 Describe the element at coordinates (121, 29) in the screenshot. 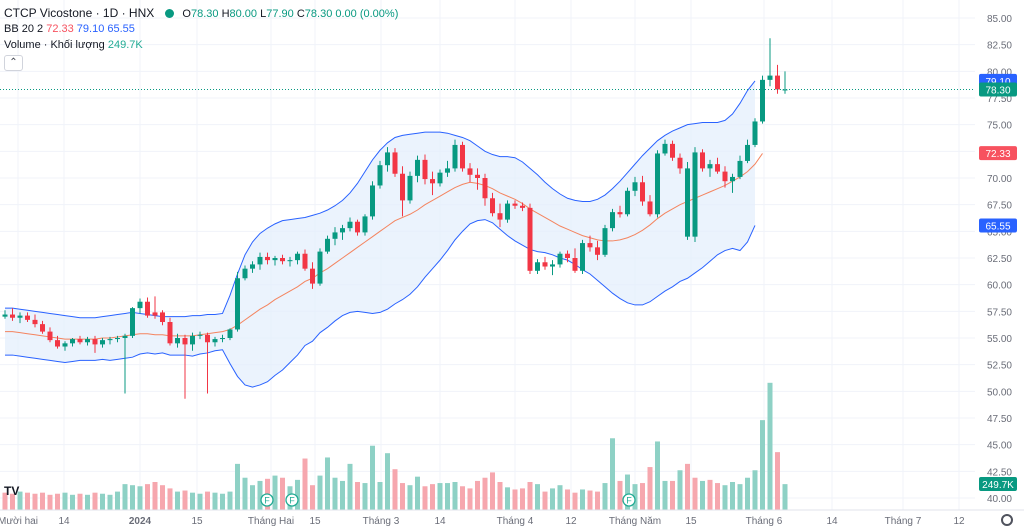

I see `bb-lower-value: 65.55` at that location.